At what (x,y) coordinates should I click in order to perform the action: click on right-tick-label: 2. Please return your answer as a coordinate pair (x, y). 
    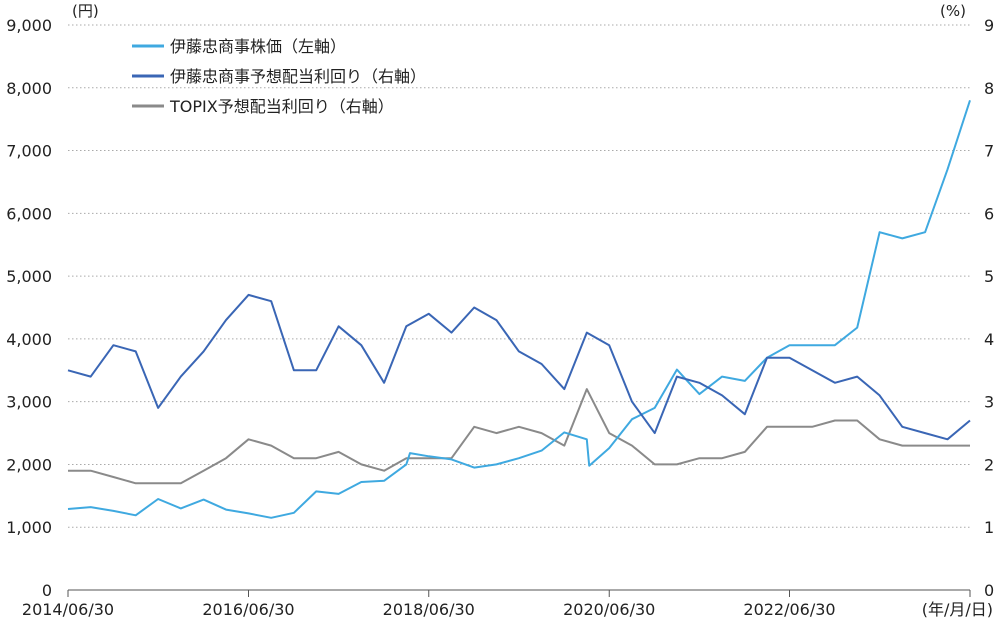
    Looking at the image, I should click on (989, 464).